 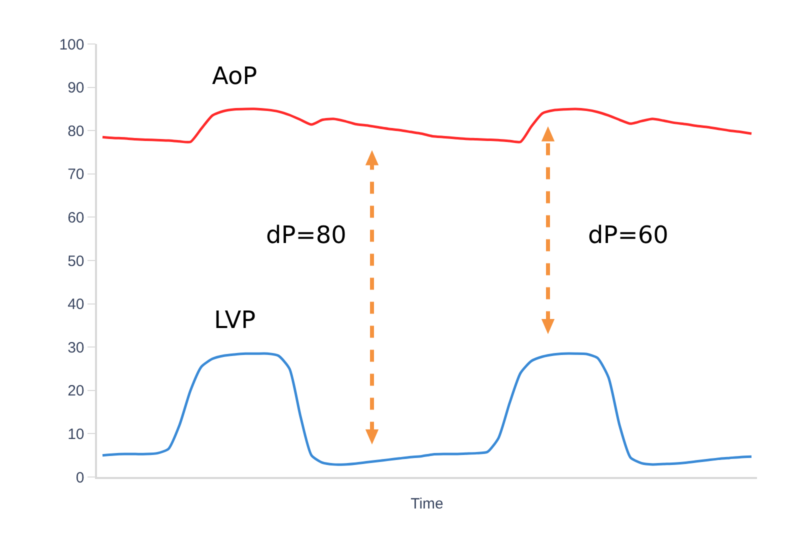 What do you see at coordinates (80, 477) in the screenshot?
I see `y-tick-label: 0` at bounding box center [80, 477].